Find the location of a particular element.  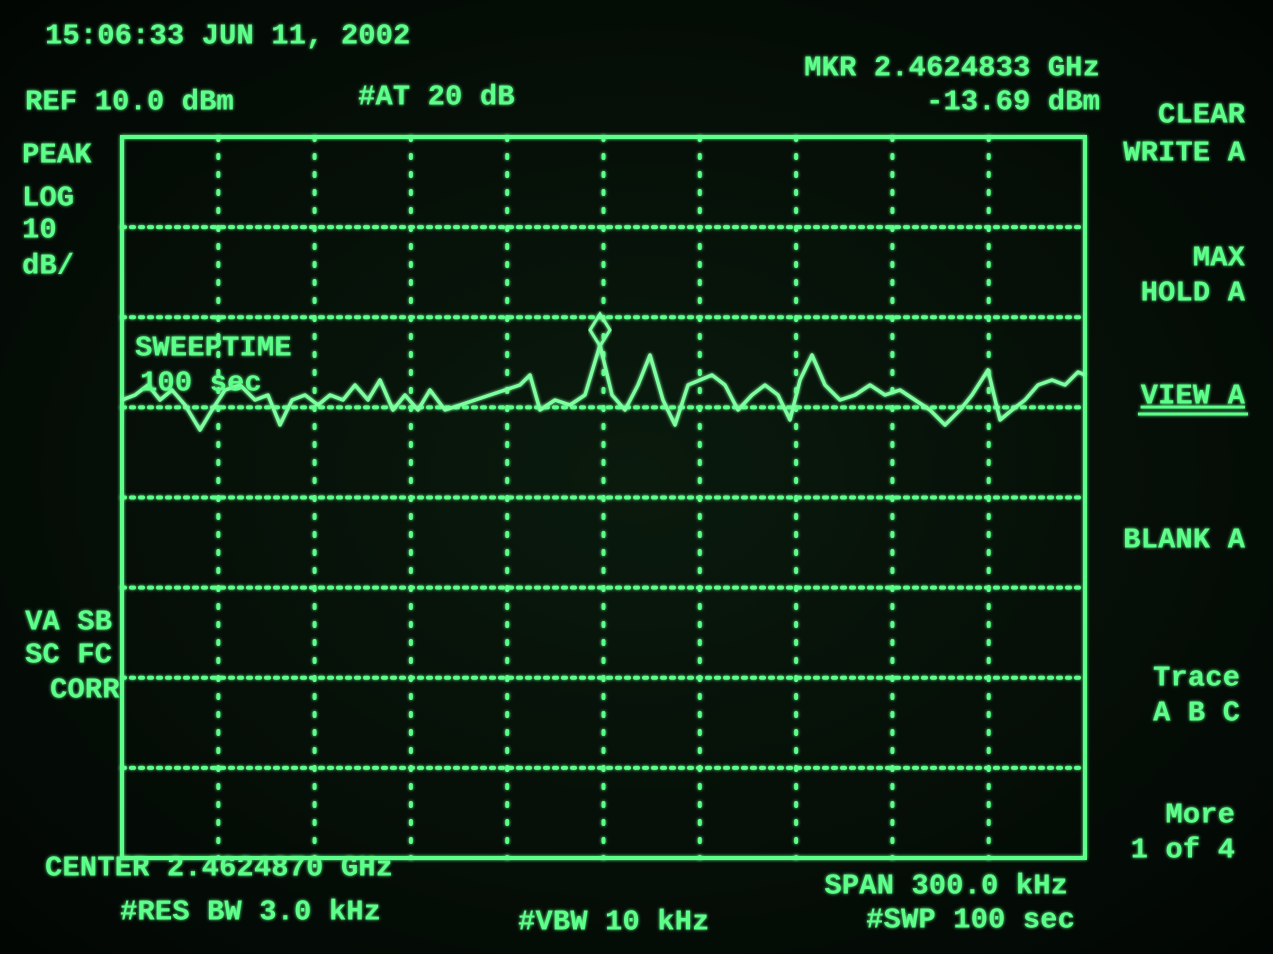

sweeptime-value: 100 sec is located at coordinates (201, 383).